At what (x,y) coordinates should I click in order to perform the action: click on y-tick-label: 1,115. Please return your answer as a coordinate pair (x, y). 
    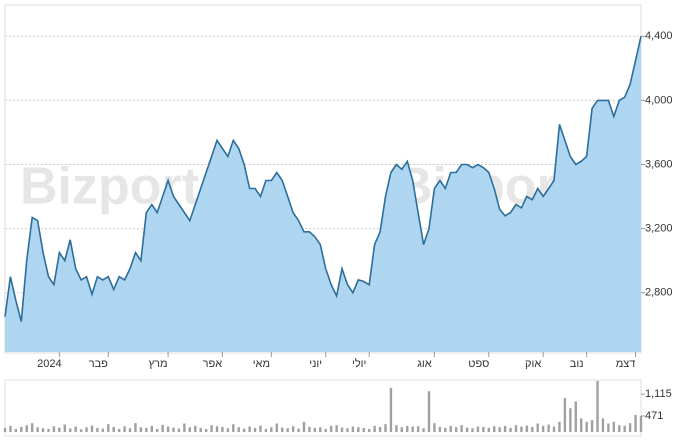
    Looking at the image, I should click on (658, 394).